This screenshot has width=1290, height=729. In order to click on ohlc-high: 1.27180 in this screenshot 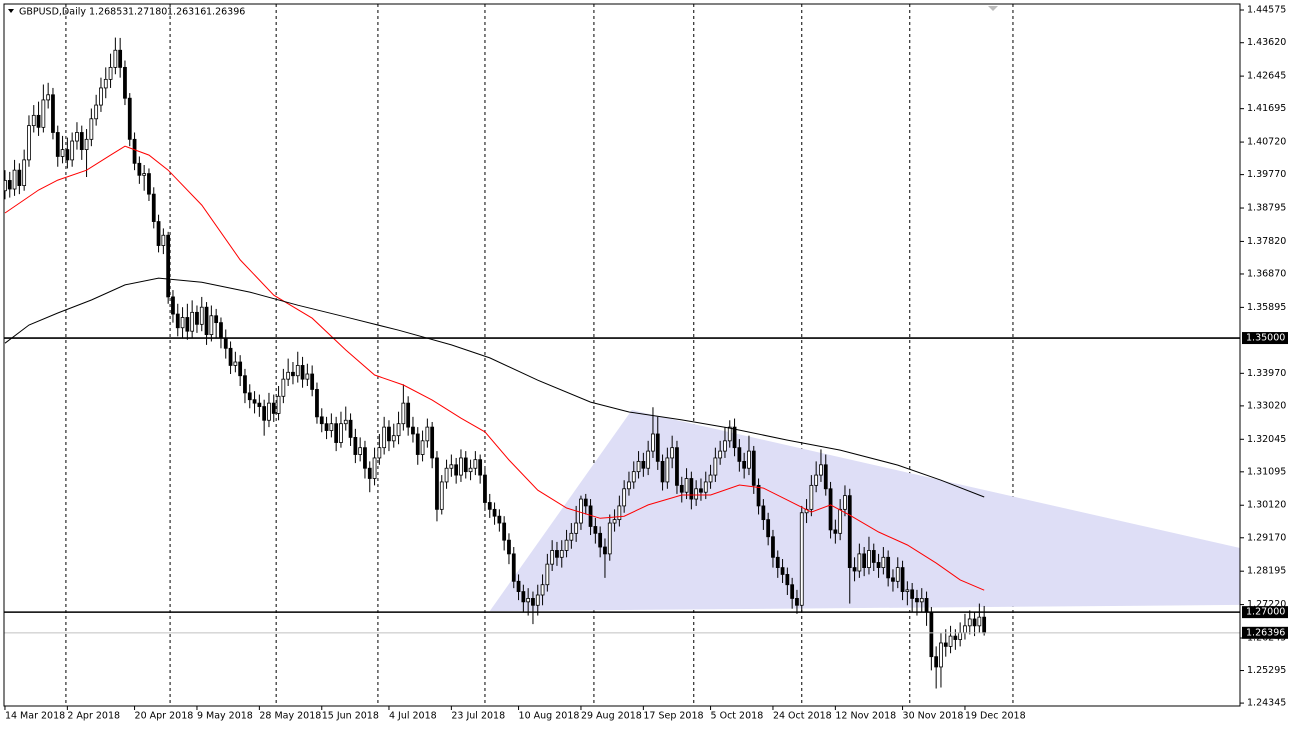, I will do `click(147, 12)`.